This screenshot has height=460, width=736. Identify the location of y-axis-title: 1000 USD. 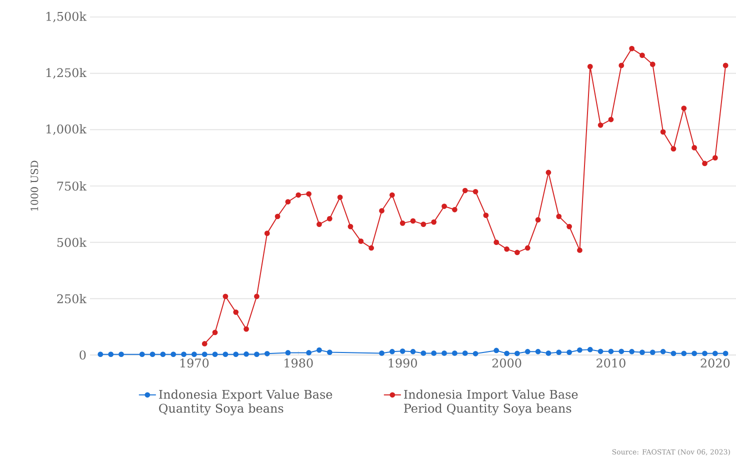
(34, 185).